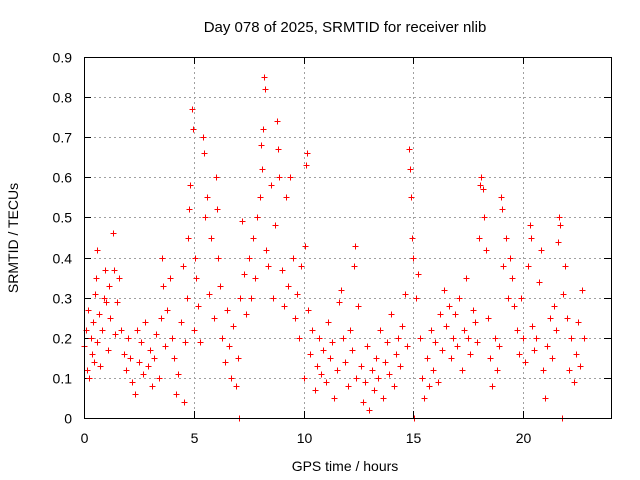 The image size is (640, 480). I want to click on y-tick-labels: 0 0.1 0.2 0.3 0.4 0.5 0.6 0.7 0.8 0.9, so click(63, 238).